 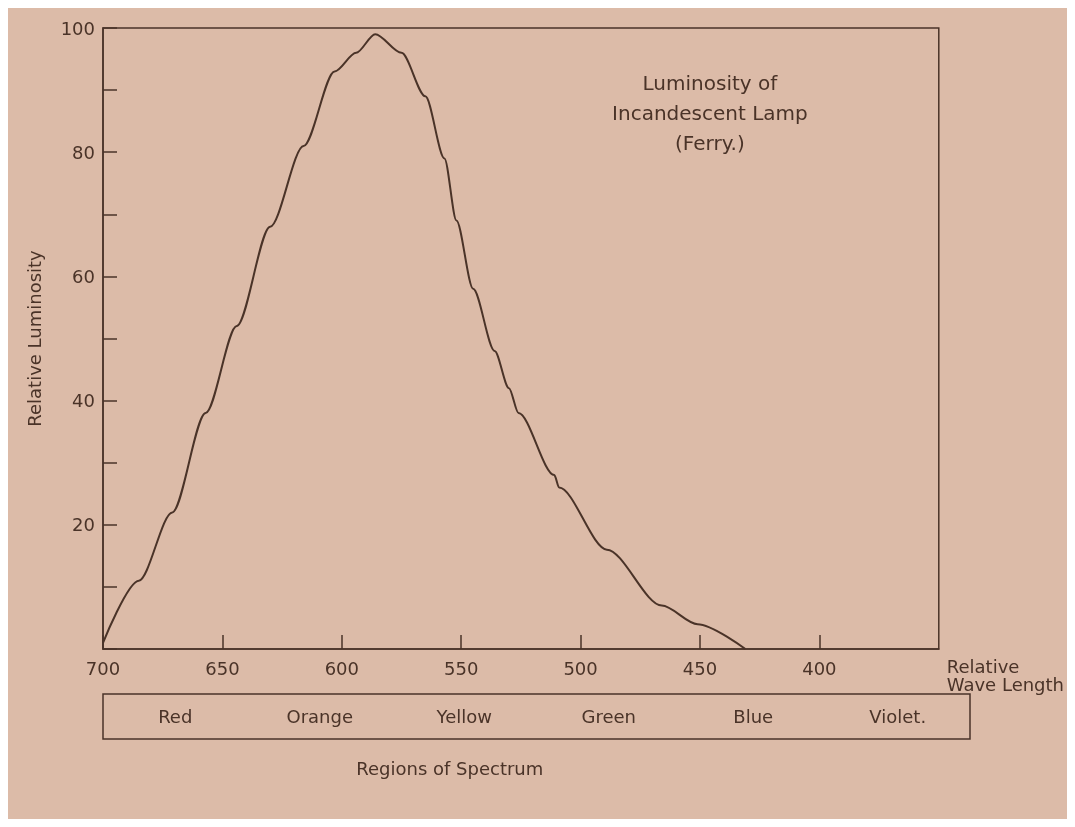 What do you see at coordinates (710, 113) in the screenshot?
I see `annotation: Luminosity of Incandescent Lamp (Ferry.)` at bounding box center [710, 113].